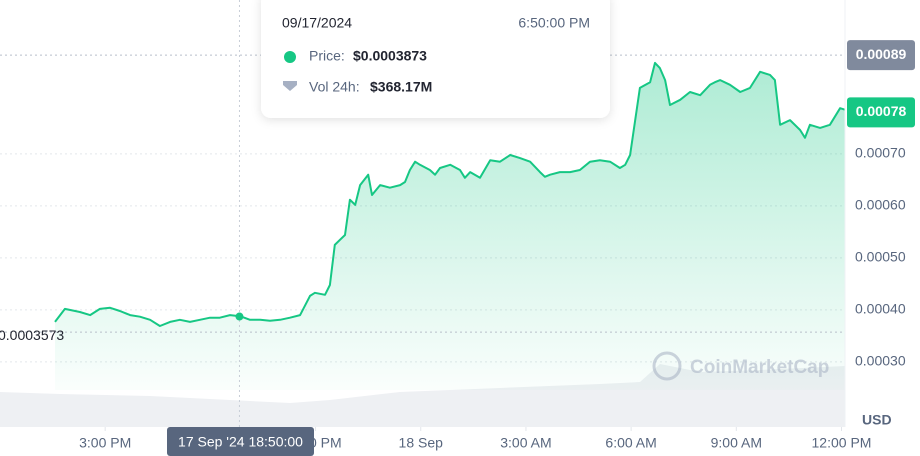 This screenshot has height=456, width=920. I want to click on watermark: CoinMarketCap, so click(740, 366).